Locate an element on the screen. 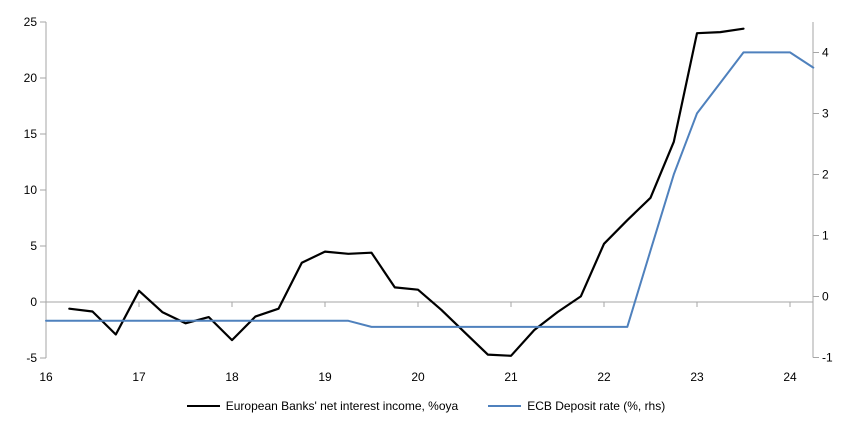 The width and height of the screenshot is (852, 427). x-axis-tick-label: 18 is located at coordinates (232, 377).